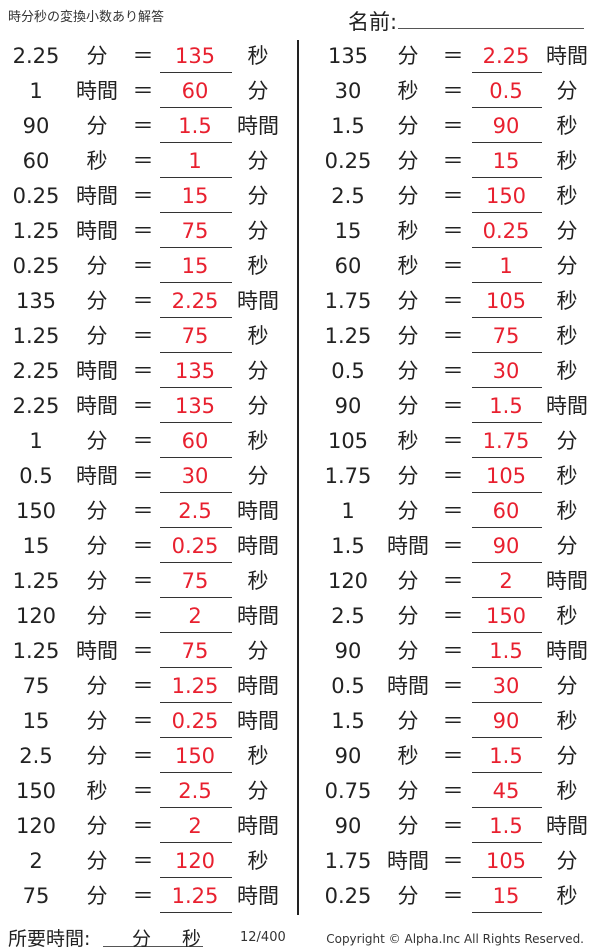 Image resolution: width=600 pixels, height=952 pixels. Describe the element at coordinates (506, 441) in the screenshot. I see `answer-value: 1.75` at that location.